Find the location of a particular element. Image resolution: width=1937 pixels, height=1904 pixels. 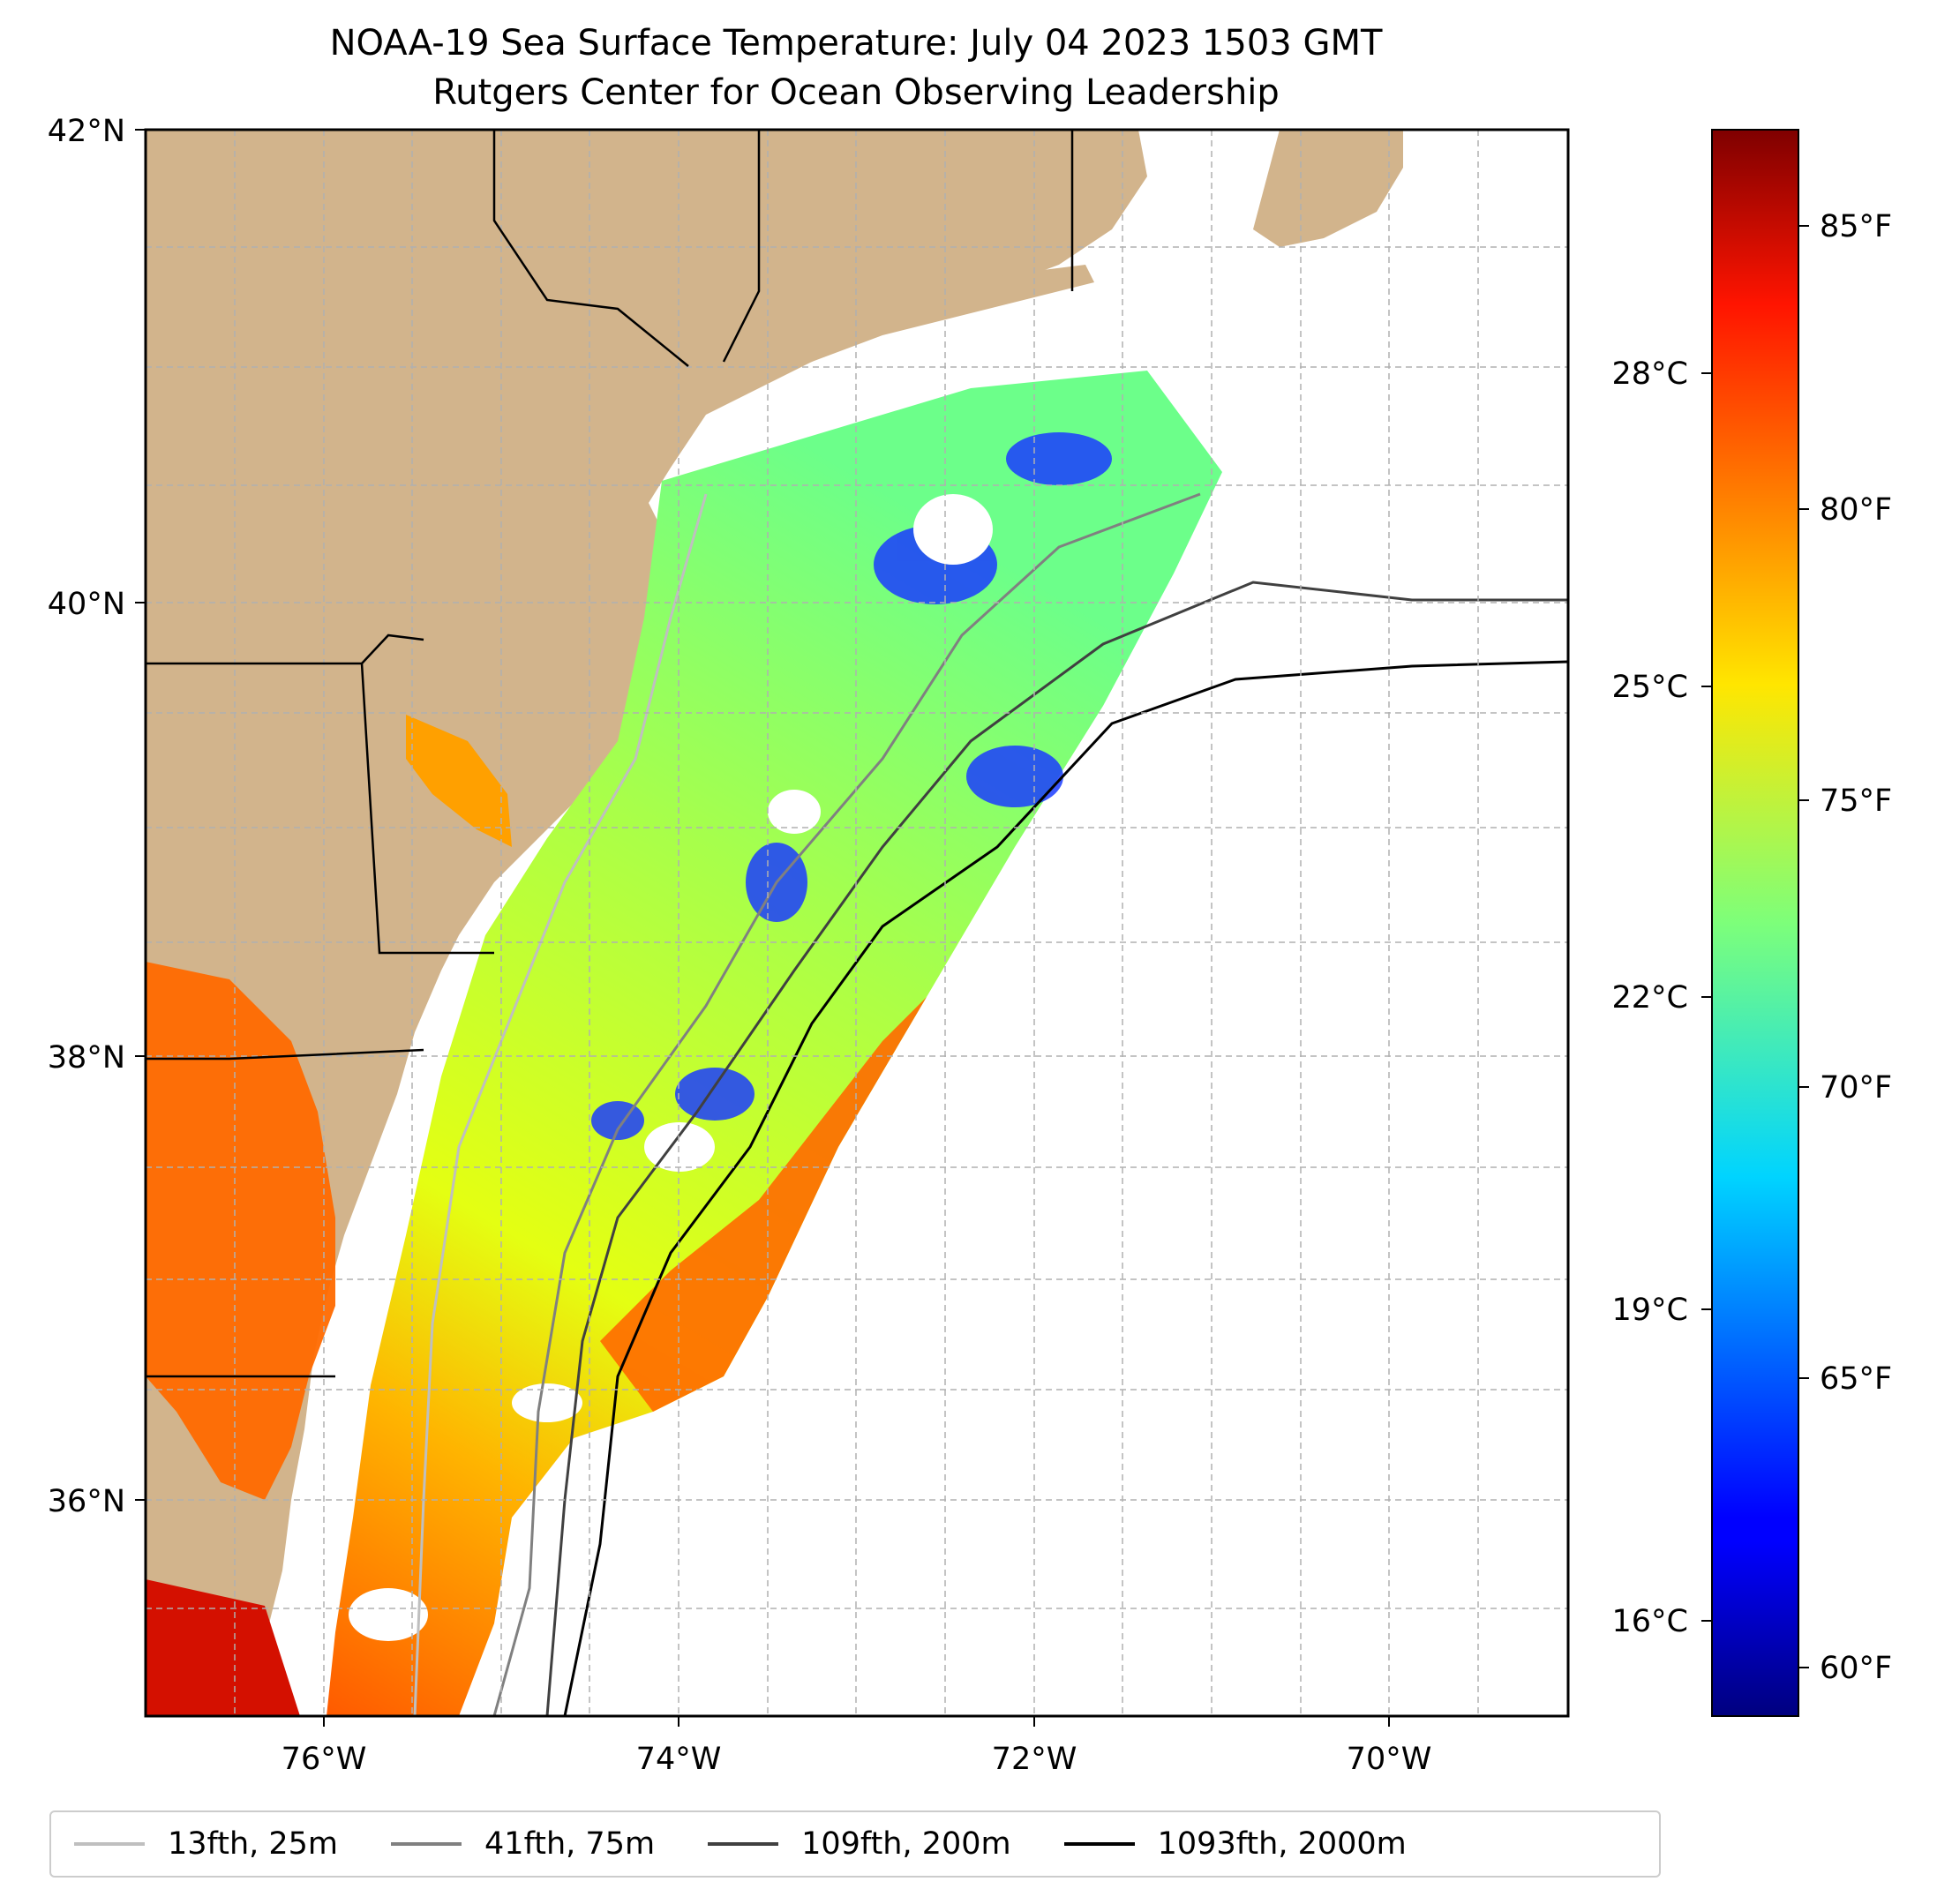

colorbar-f-ticks is located at coordinates (1804, 946).